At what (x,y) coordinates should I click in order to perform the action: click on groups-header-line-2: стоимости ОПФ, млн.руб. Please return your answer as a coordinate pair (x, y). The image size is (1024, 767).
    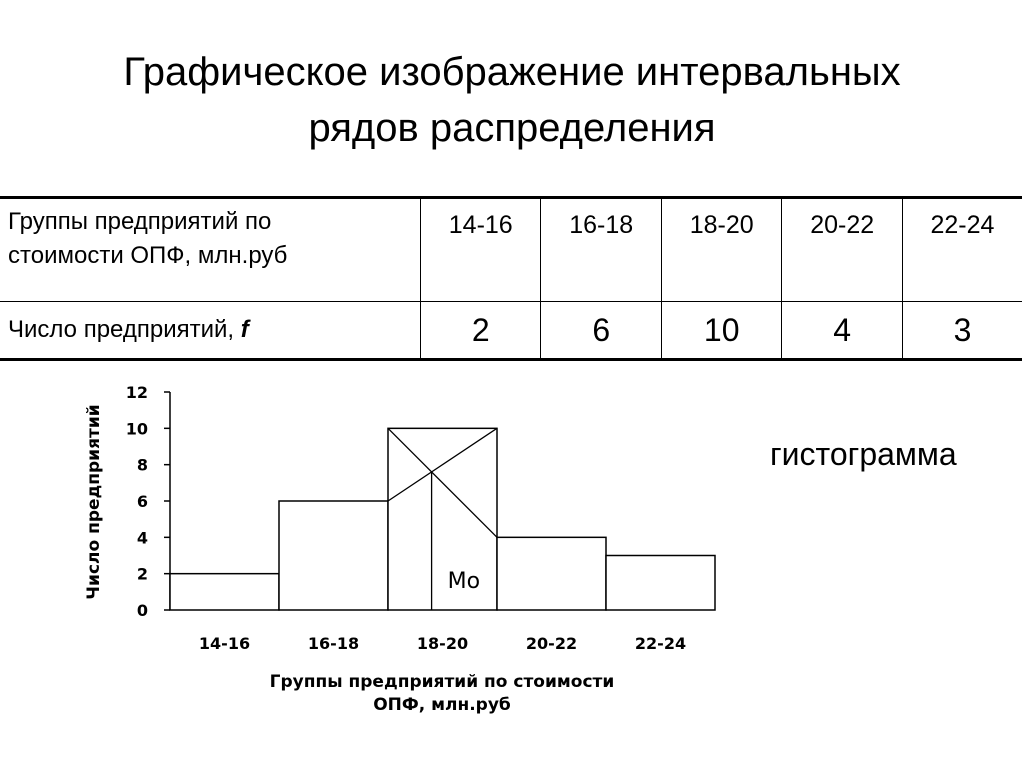
    Looking at the image, I should click on (148, 255).